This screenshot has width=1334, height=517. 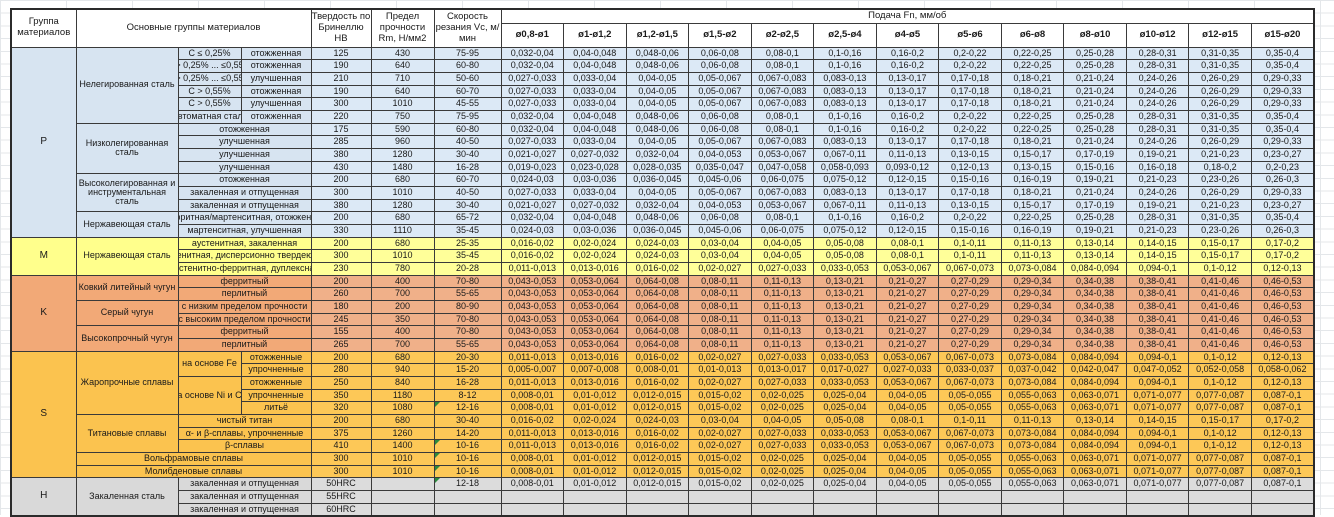 What do you see at coordinates (467, 66) in the screenshot?
I see `speed-cell: 60-80` at bounding box center [467, 66].